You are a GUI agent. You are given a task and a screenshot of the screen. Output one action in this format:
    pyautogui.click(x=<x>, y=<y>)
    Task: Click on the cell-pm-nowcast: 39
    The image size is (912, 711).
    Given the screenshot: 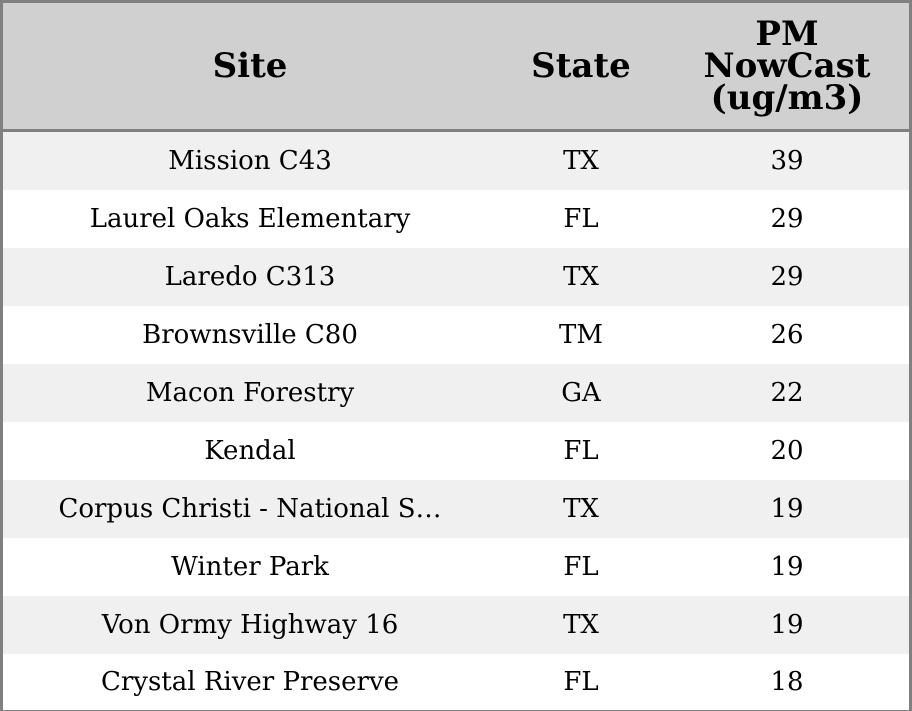 What is the action you would take?
    pyautogui.click(x=787, y=161)
    